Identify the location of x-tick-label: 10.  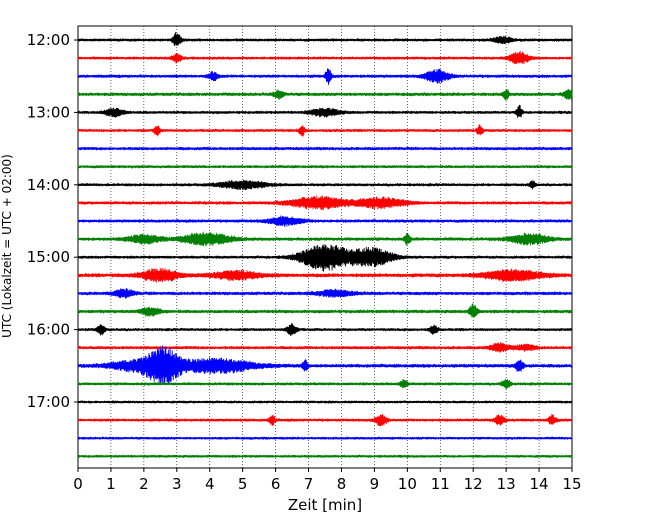
(407, 484).